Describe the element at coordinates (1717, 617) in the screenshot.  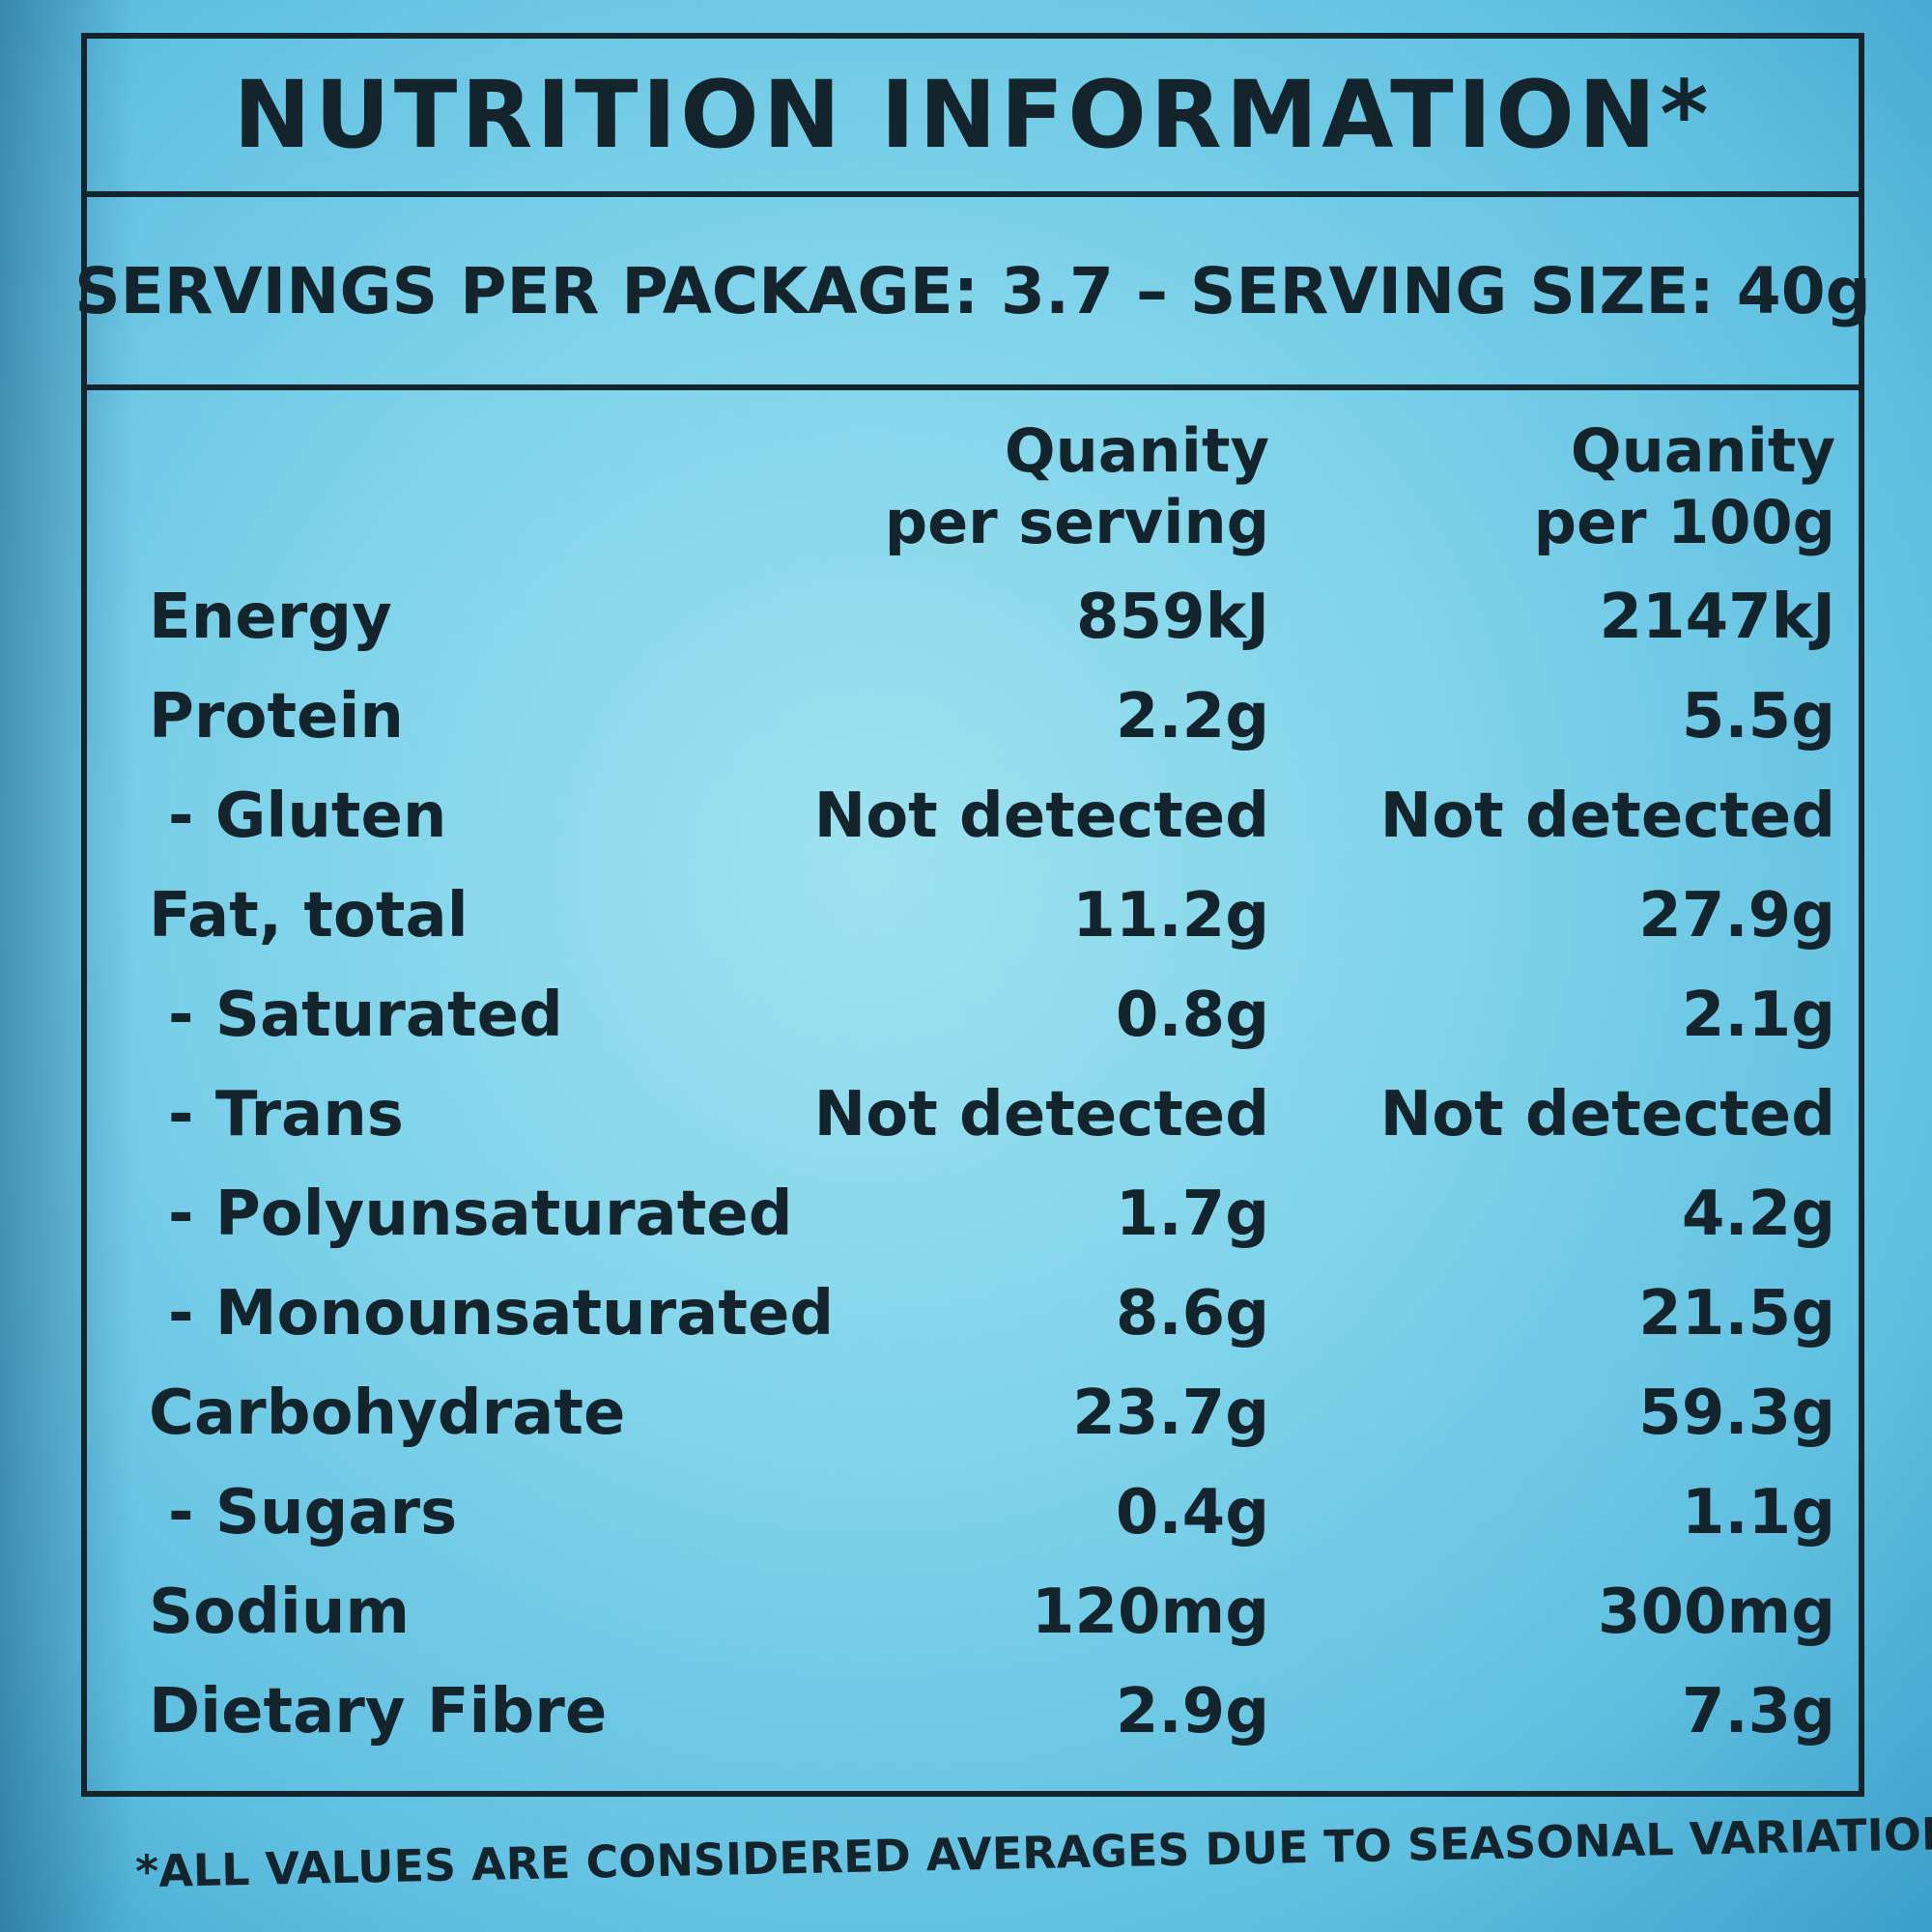
I see `value-per-100g: 2147kJ` at that location.